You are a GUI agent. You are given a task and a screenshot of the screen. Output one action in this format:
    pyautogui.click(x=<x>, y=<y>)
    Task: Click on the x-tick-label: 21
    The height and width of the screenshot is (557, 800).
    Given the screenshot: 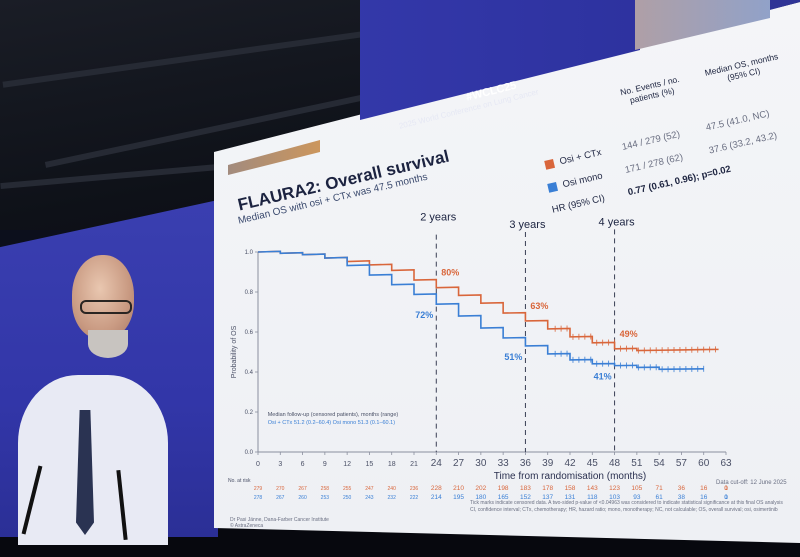 What is the action you would take?
    pyautogui.click(x=414, y=464)
    